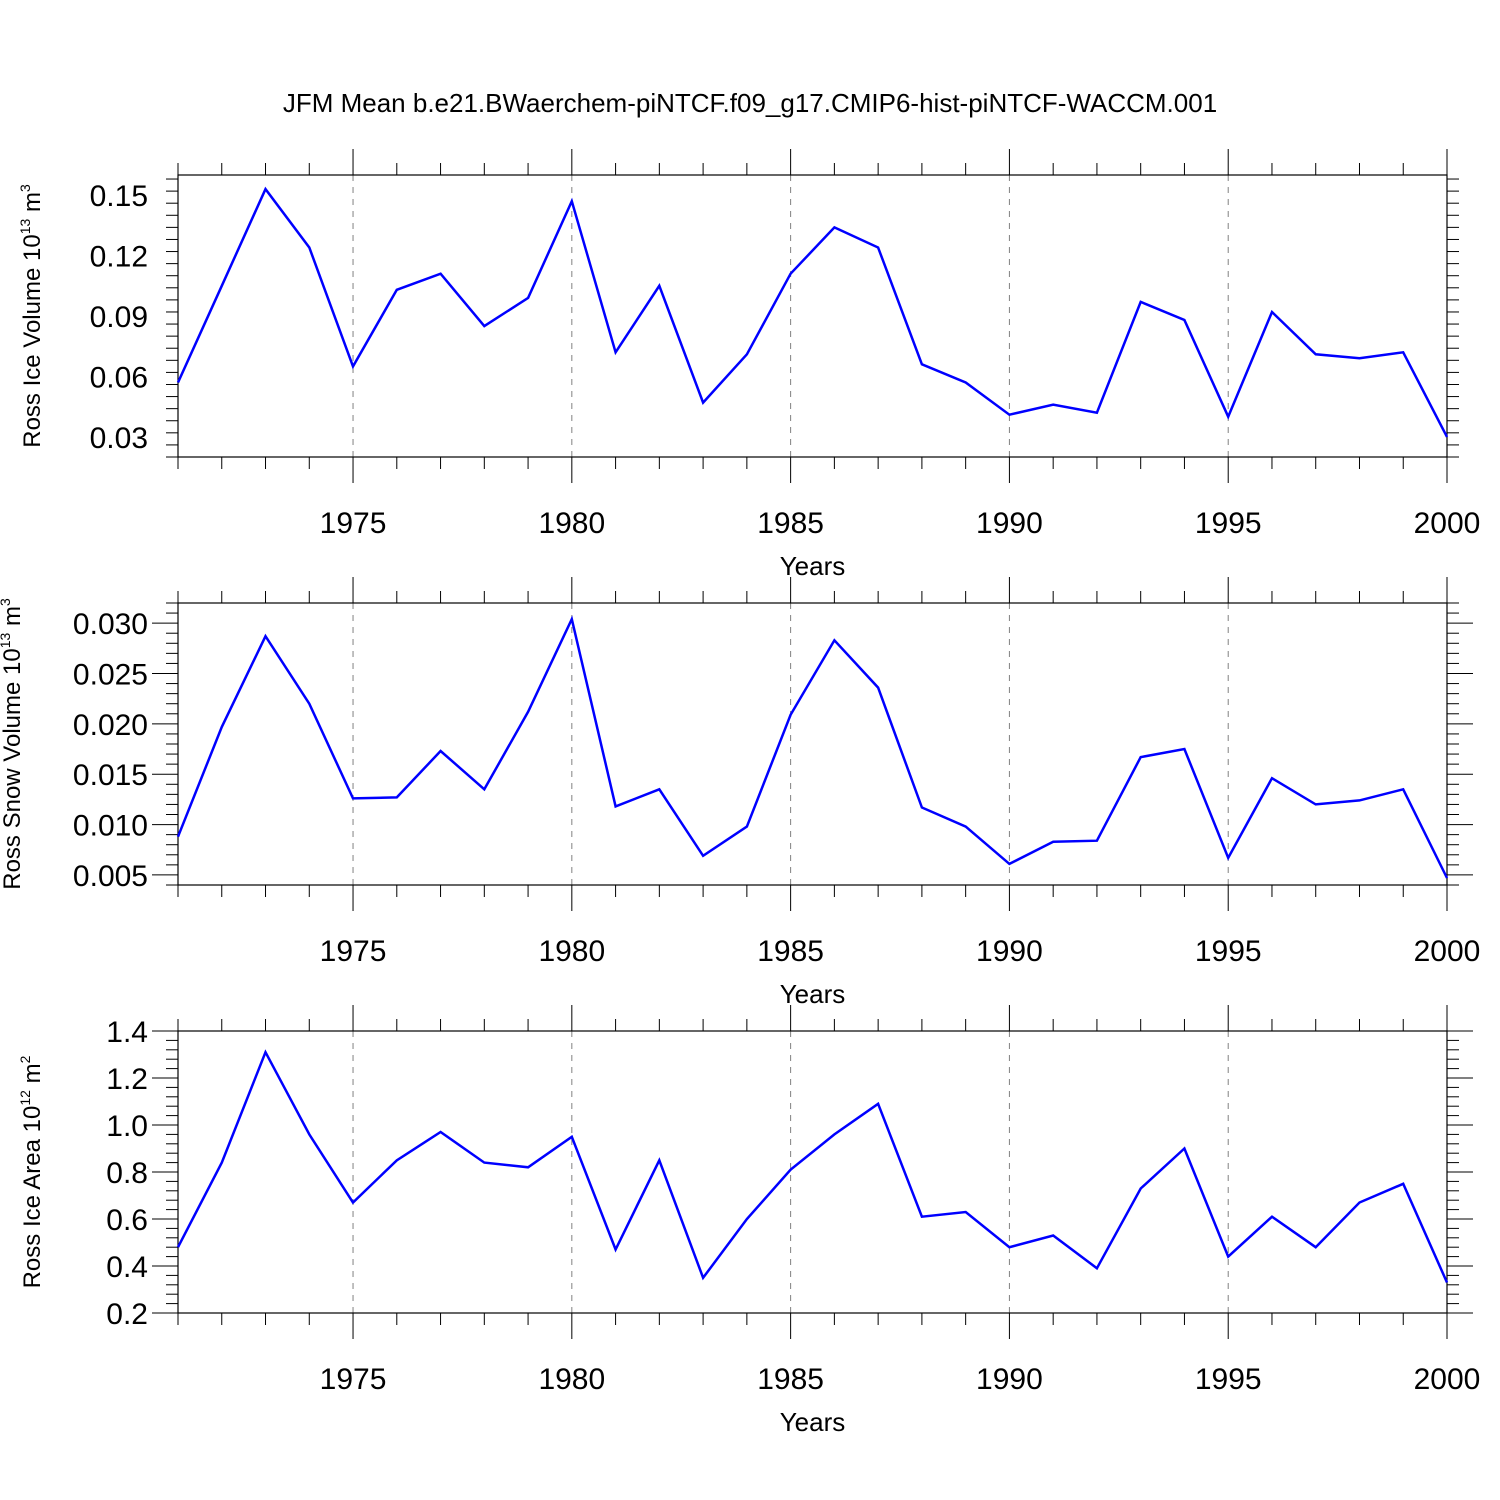 The image size is (1500, 1500). What do you see at coordinates (110, 876) in the screenshot?
I see `y-tick-label: 0.005` at bounding box center [110, 876].